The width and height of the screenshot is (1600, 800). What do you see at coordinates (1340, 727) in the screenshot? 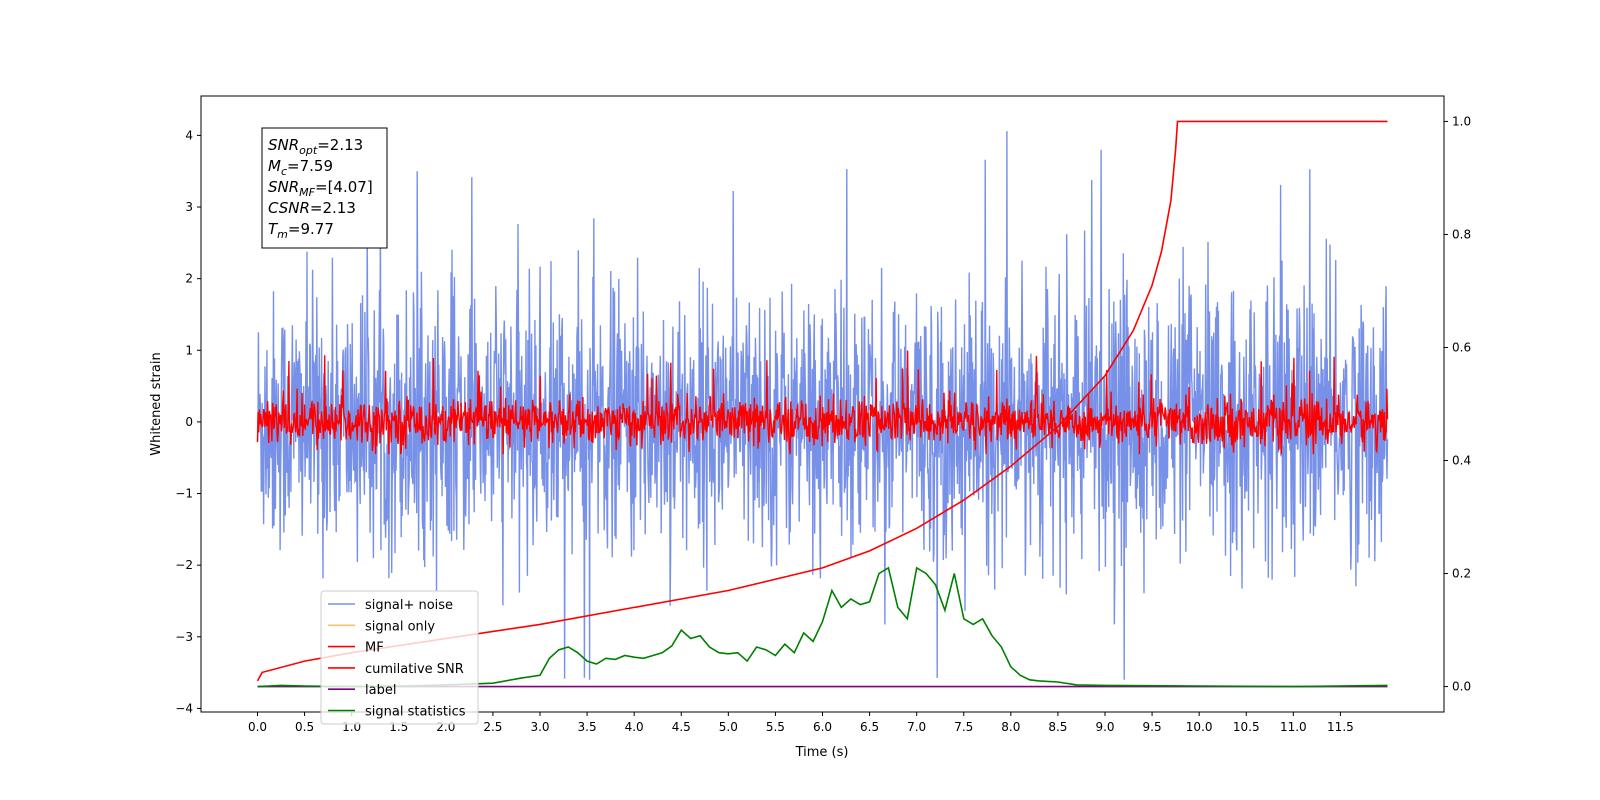
I see `x-tick-label: 11.5` at bounding box center [1340, 727].